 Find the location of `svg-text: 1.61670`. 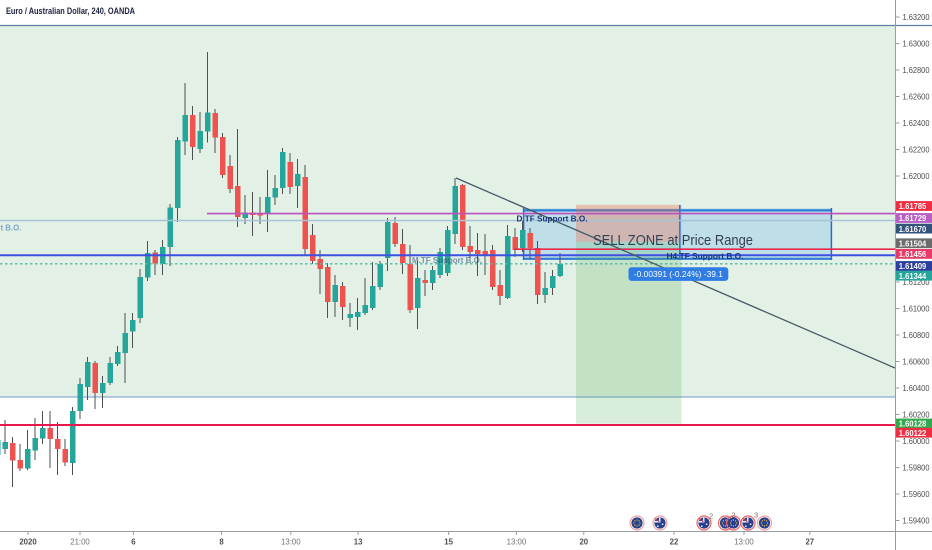

svg-text: 1.61670 is located at coordinates (913, 229).